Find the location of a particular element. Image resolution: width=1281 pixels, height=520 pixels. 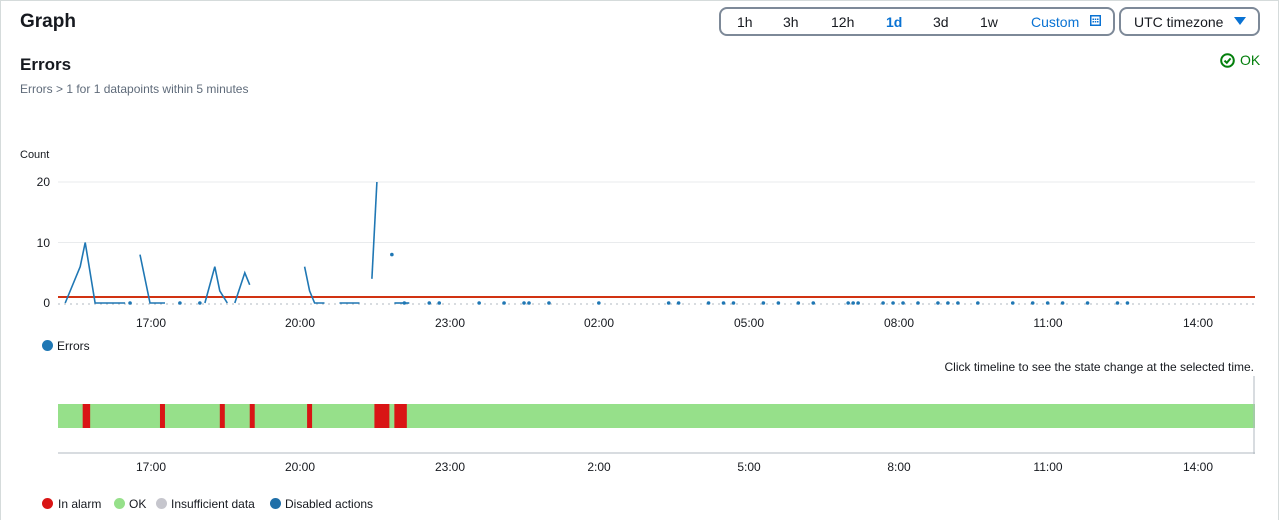

legend-label: Insufficient data is located at coordinates (213, 504).